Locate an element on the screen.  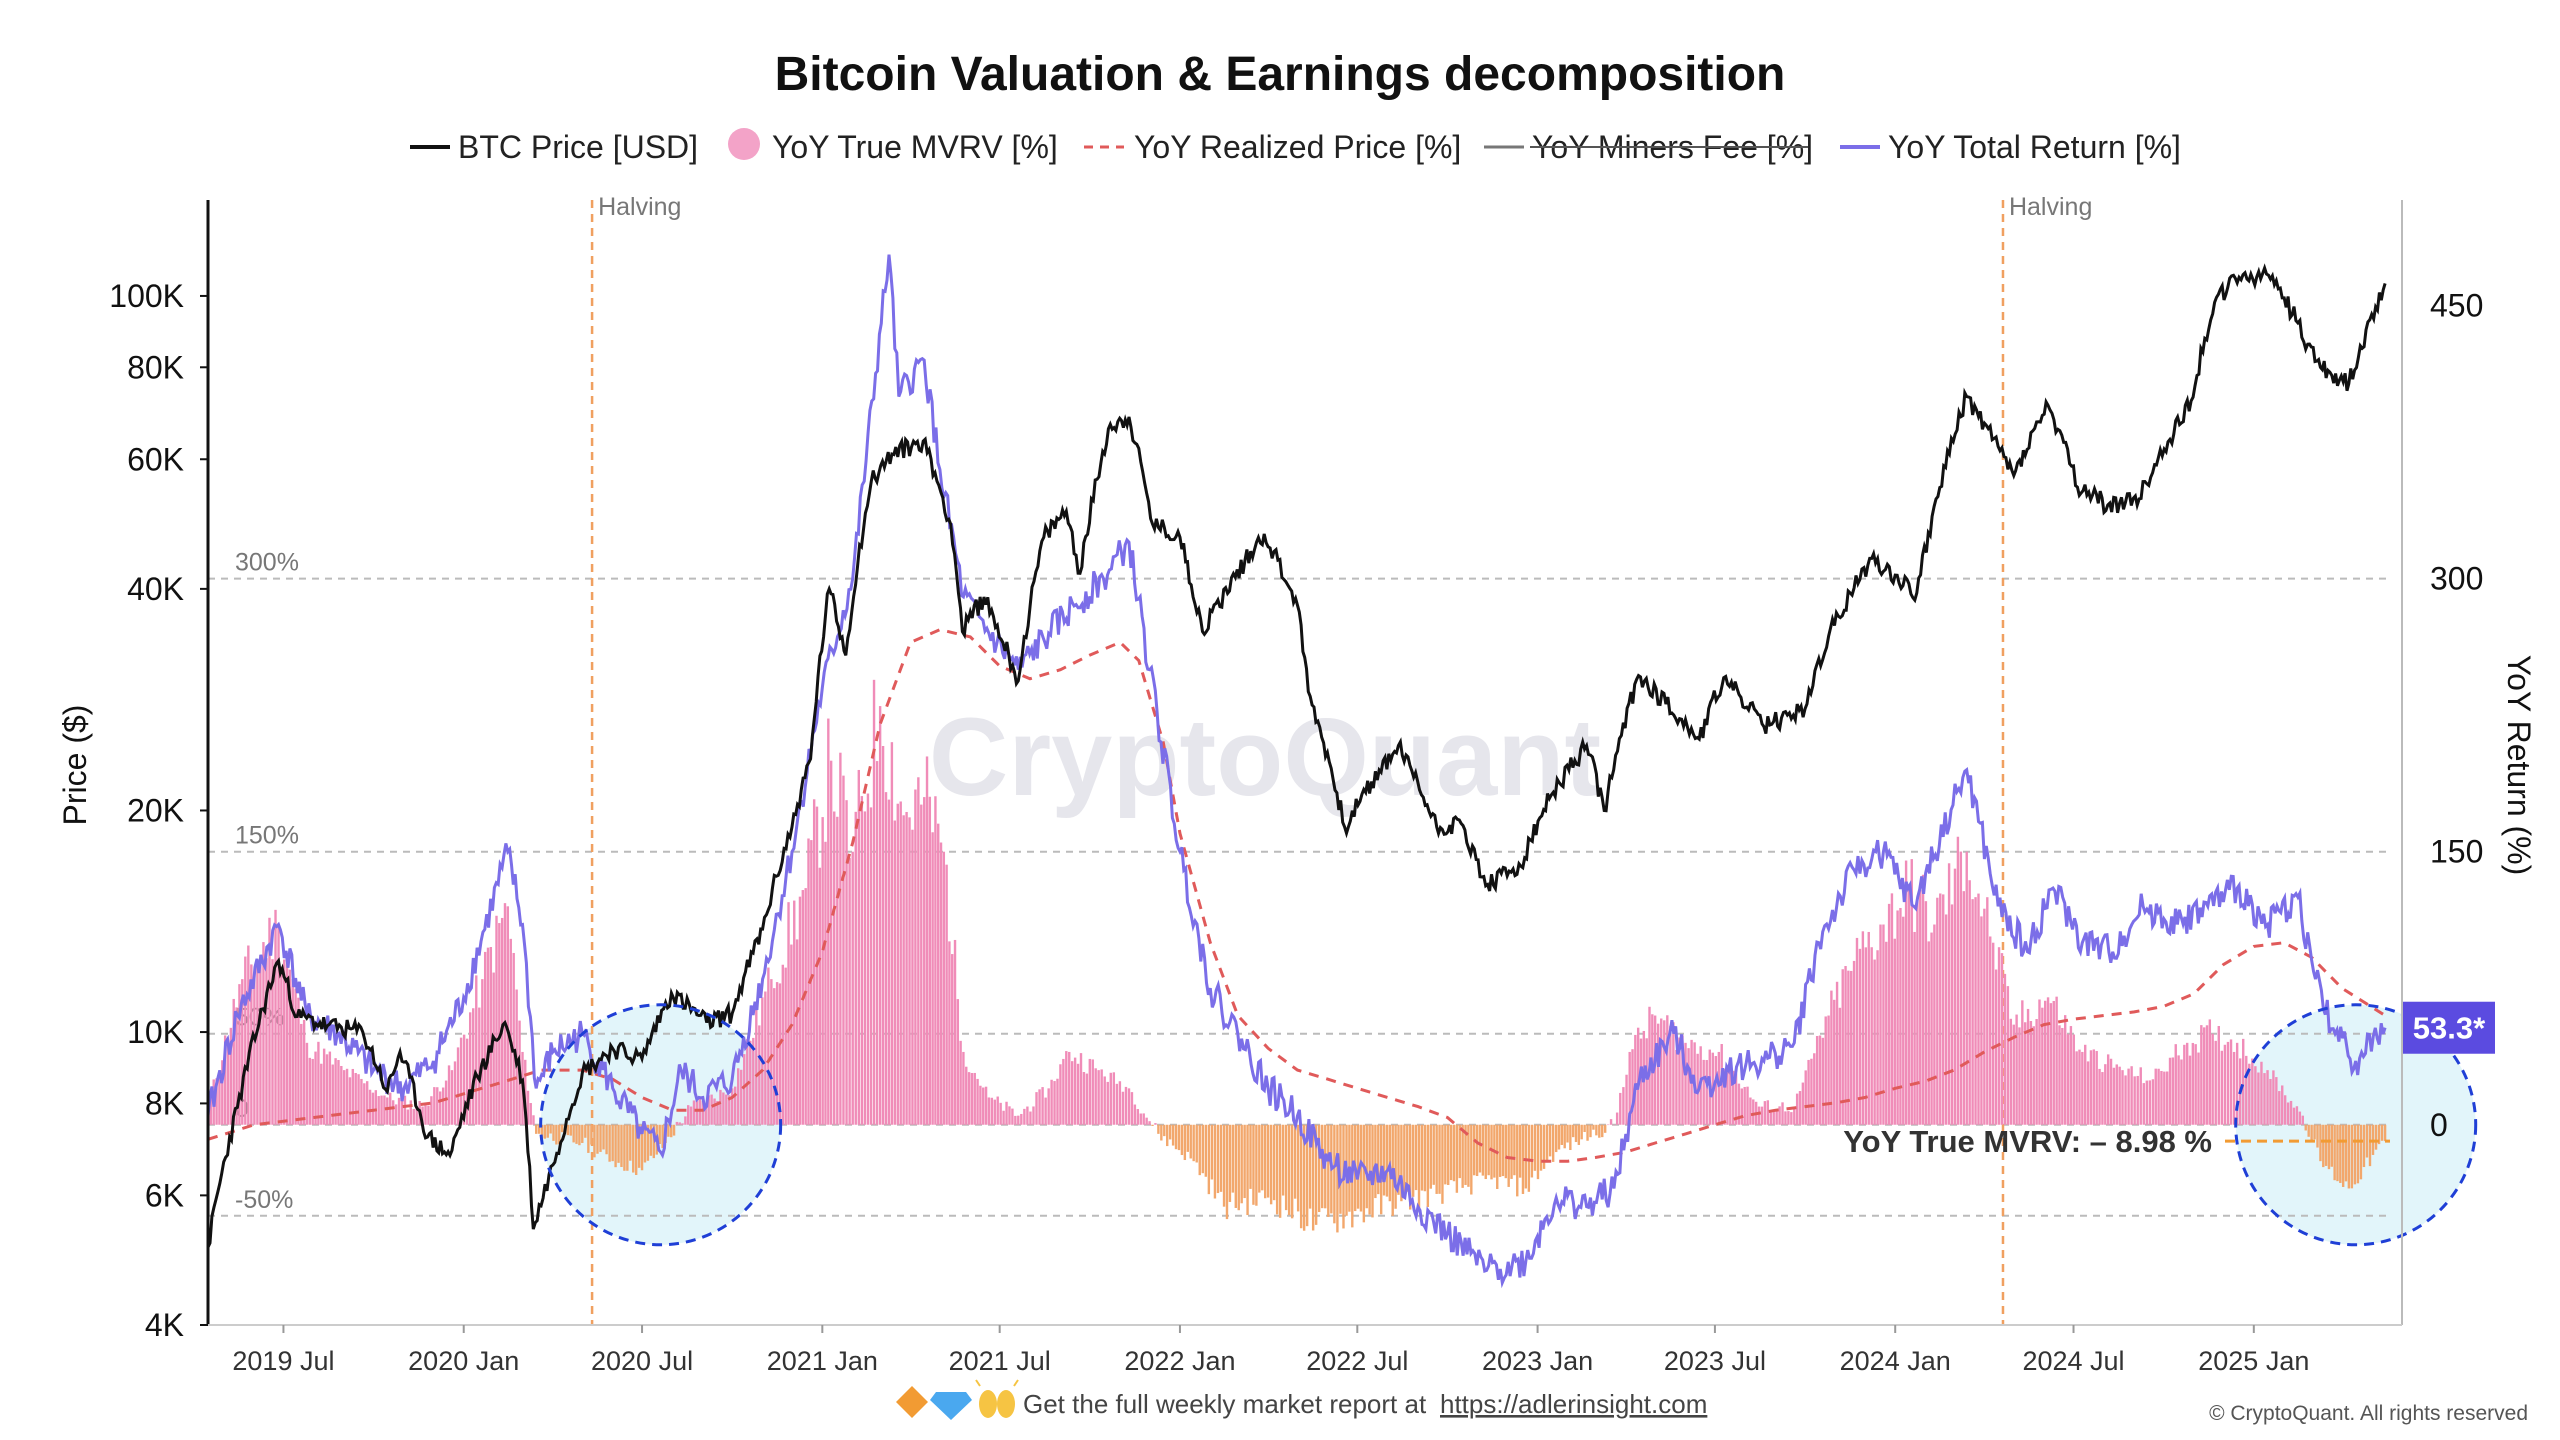
footer-link: https://adlerinsight.com is located at coordinates (1573, 1404).